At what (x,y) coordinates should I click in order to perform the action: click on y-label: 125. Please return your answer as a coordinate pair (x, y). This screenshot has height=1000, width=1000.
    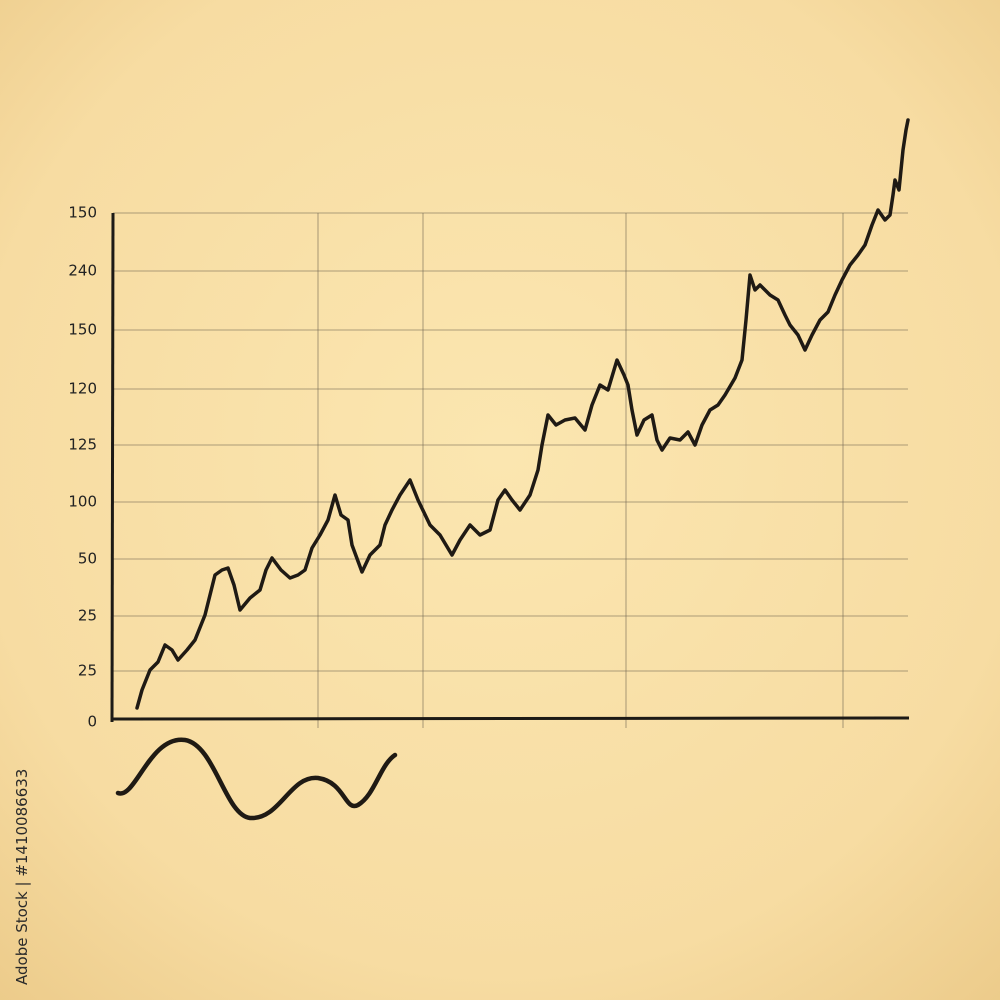
    Looking at the image, I should click on (82, 445).